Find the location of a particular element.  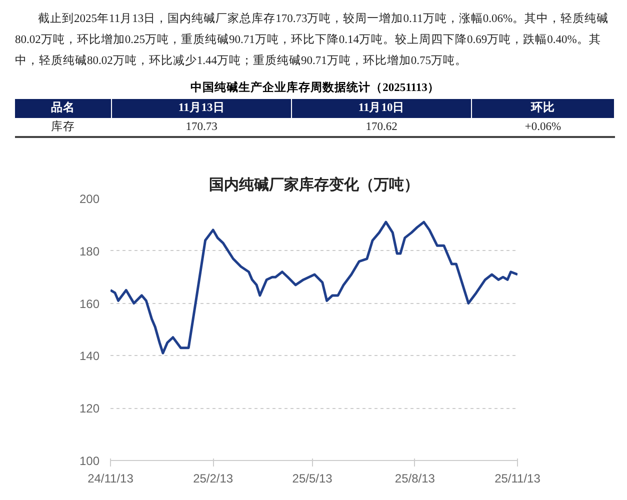

text: 11月10日 is located at coordinates (382, 108).